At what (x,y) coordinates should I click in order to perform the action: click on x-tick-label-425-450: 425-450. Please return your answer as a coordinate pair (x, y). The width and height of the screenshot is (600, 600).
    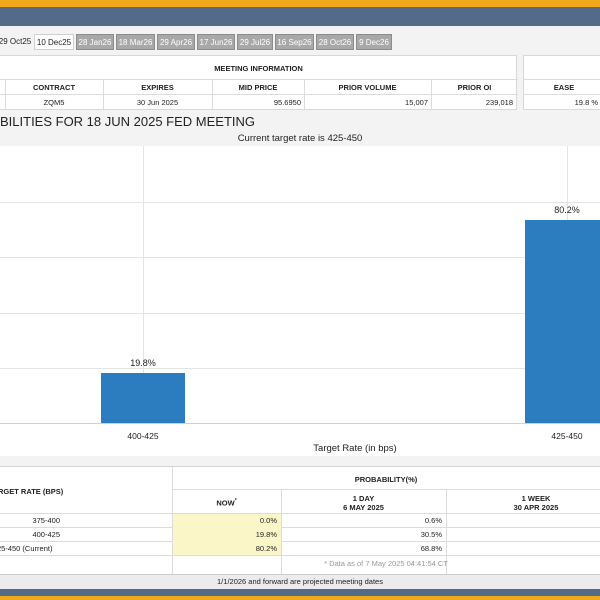
    Looking at the image, I should click on (567, 436).